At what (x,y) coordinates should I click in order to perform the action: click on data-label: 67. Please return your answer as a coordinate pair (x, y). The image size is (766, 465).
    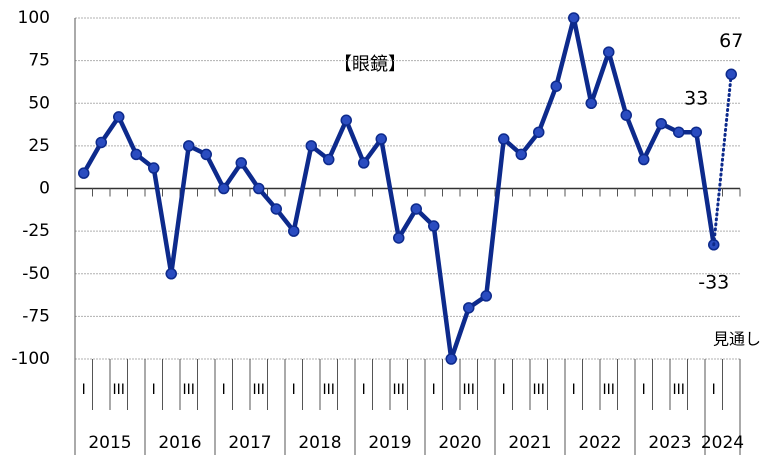
    Looking at the image, I should click on (731, 41).